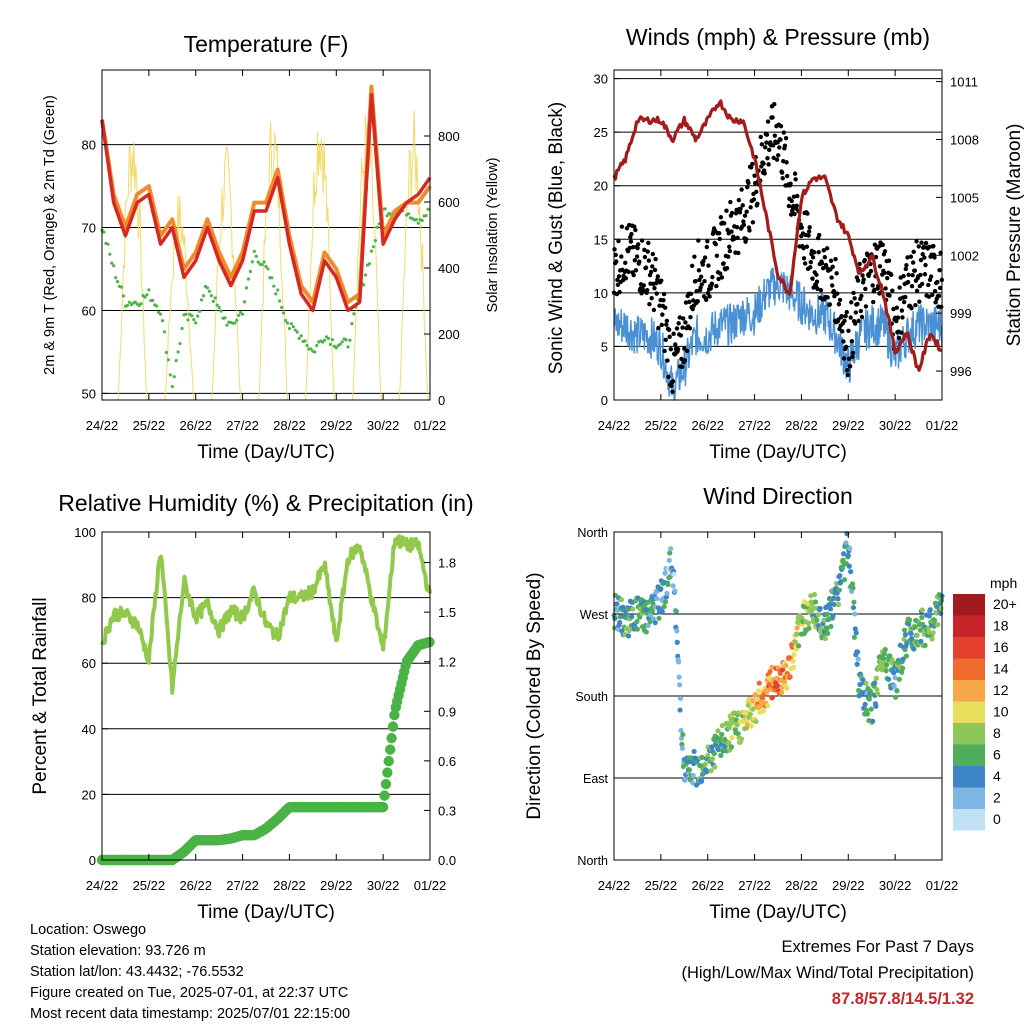 The image size is (1024, 1025). Describe the element at coordinates (1001, 690) in the screenshot. I see `legend-label: 12` at that location.